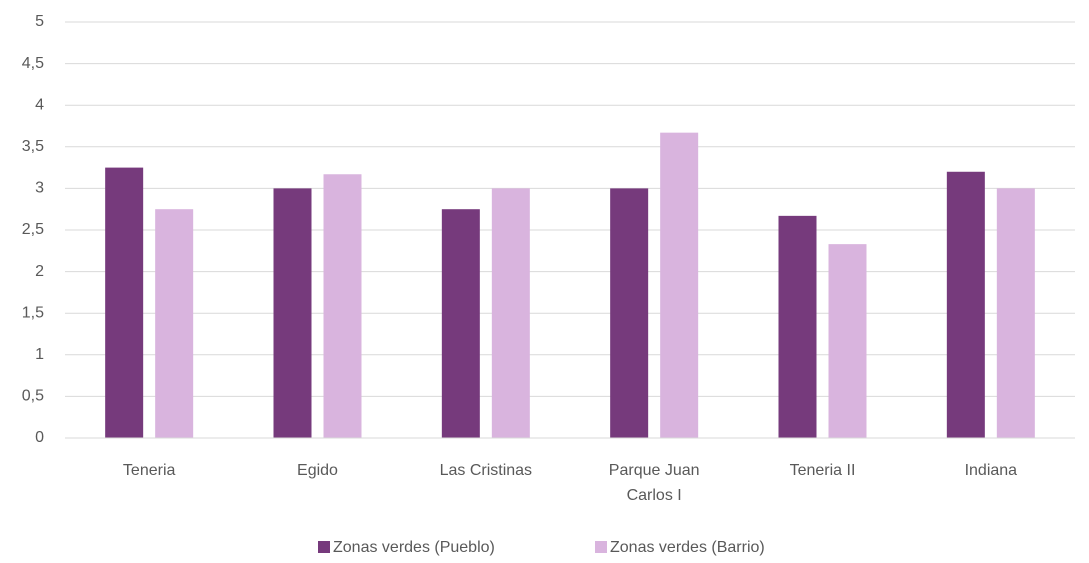 The width and height of the screenshot is (1089, 563). Describe the element at coordinates (687, 547) in the screenshot. I see `legend-label: Zonas verdes (Barrio)` at that location.